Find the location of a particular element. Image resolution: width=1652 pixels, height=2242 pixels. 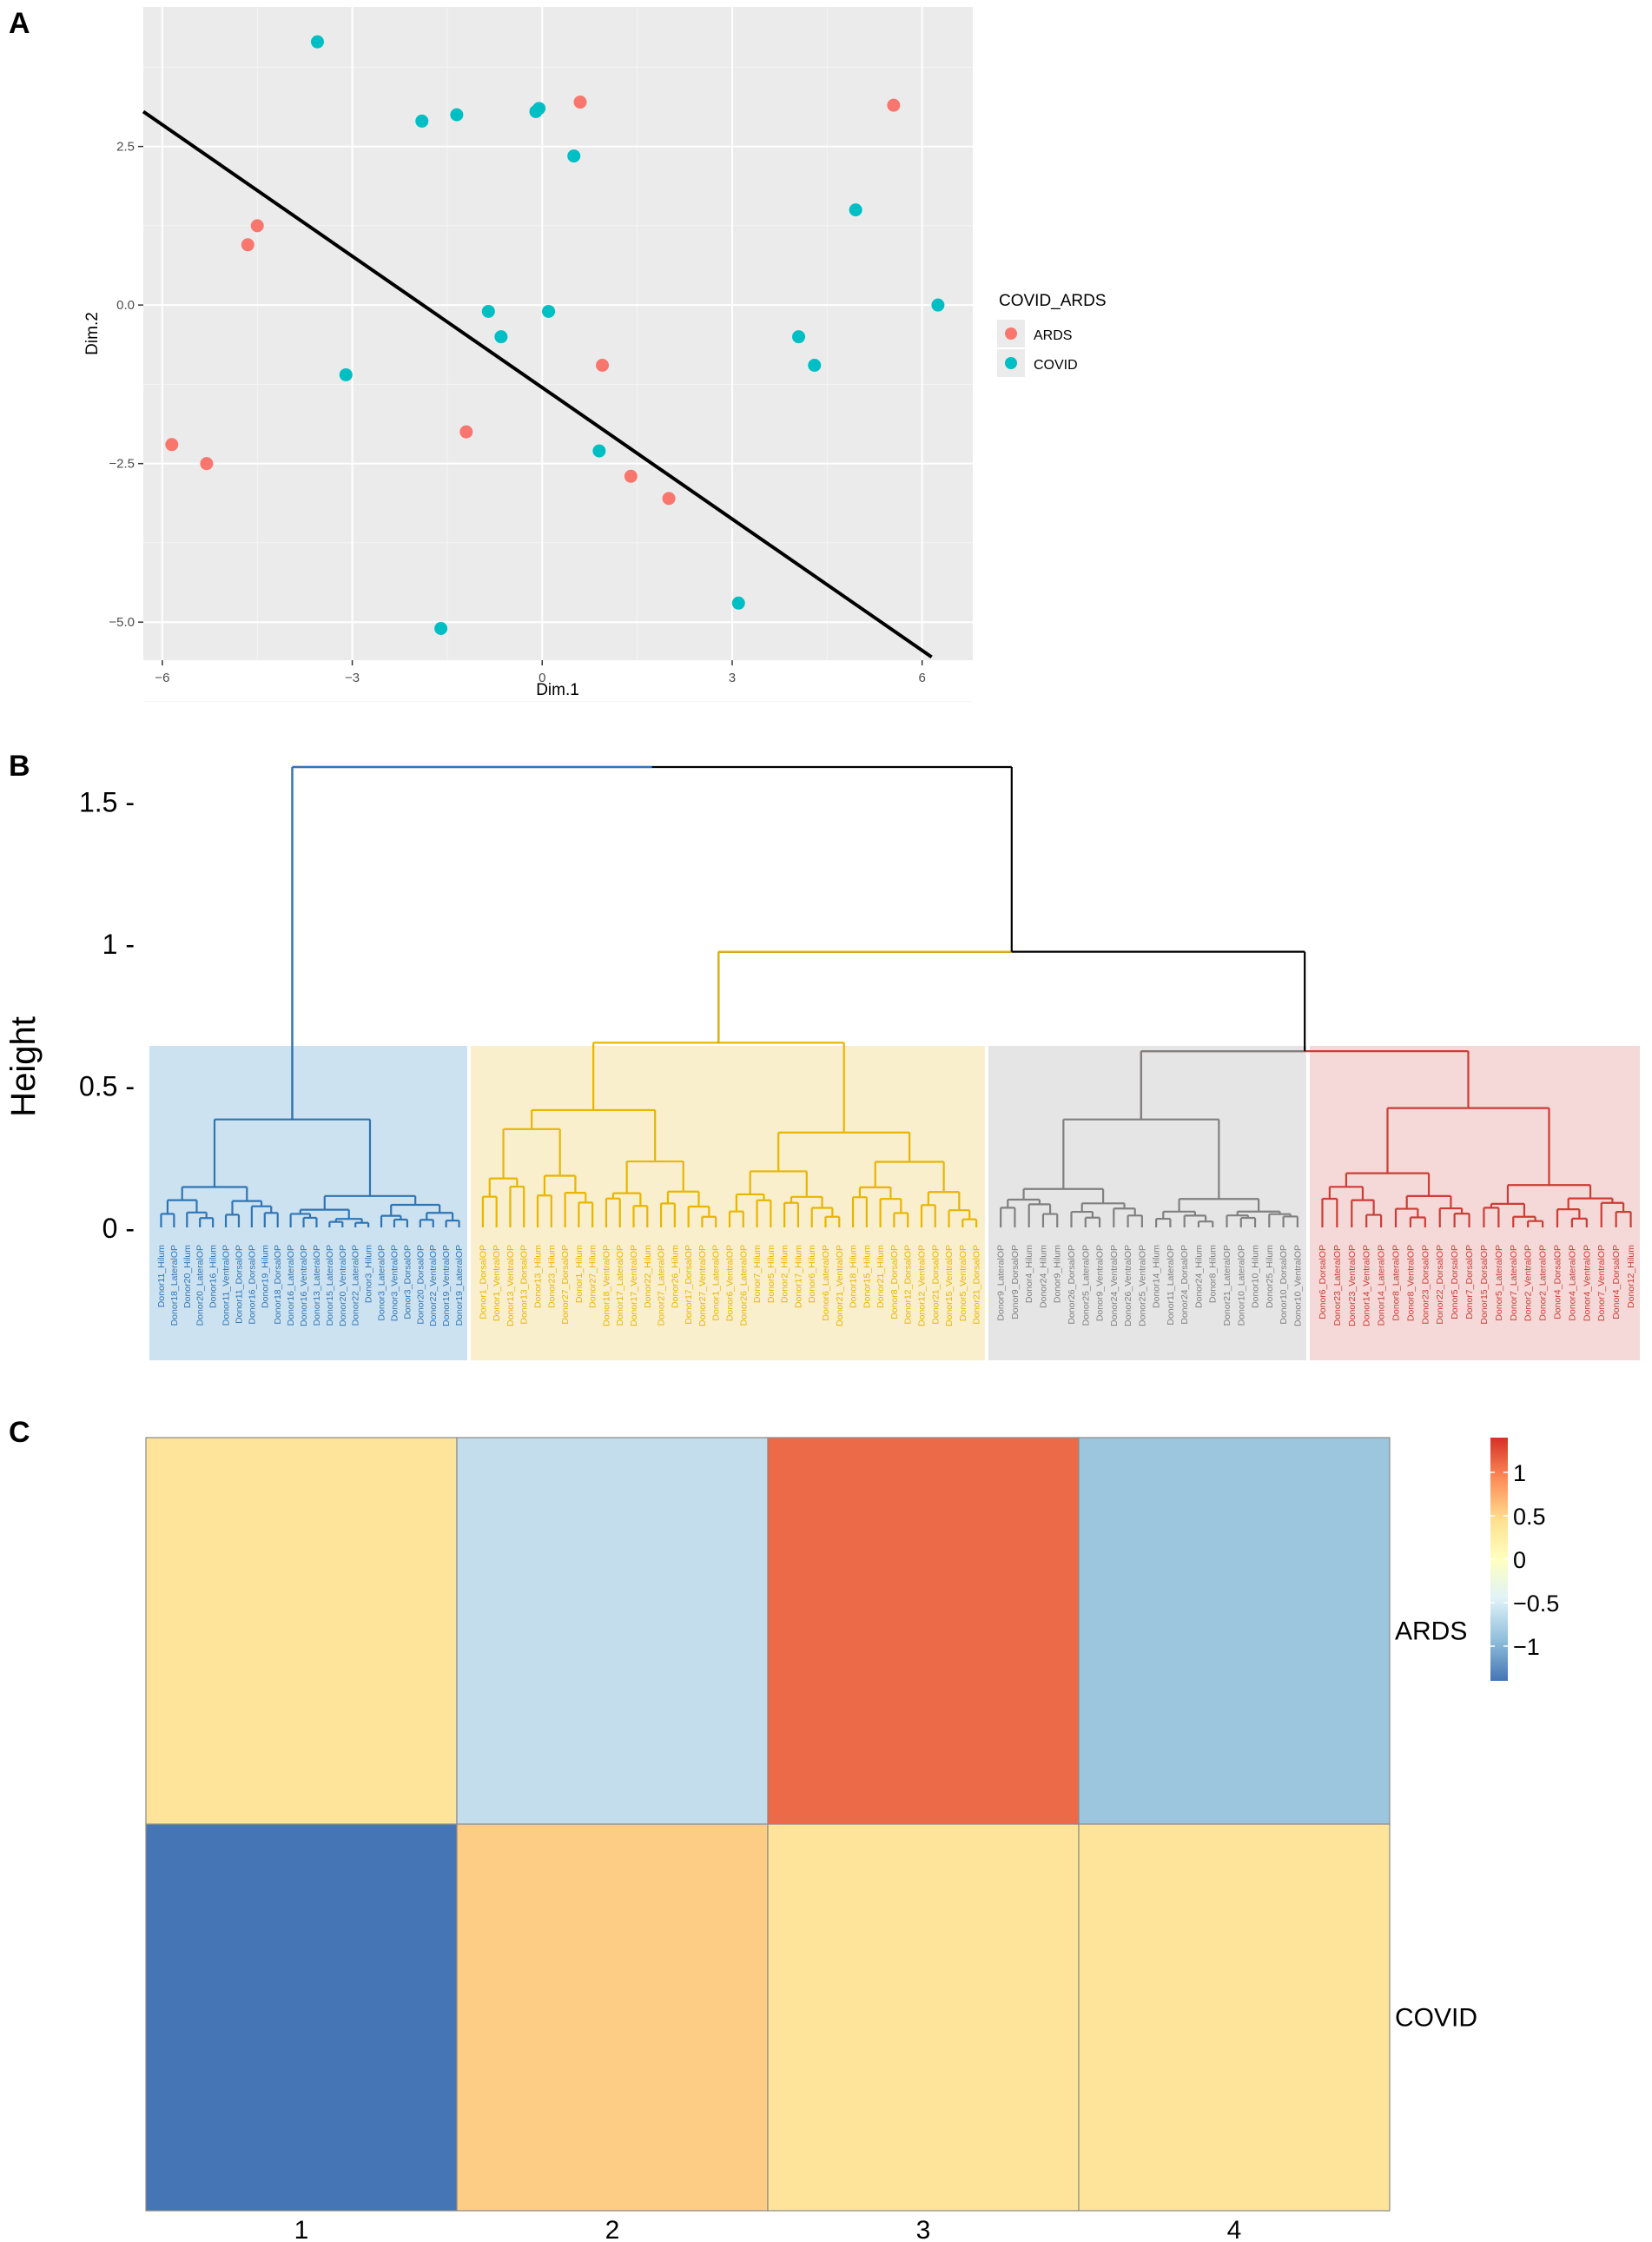

leaf-label: Donor24_VentralOP is located at coordinates (1114, 1285).